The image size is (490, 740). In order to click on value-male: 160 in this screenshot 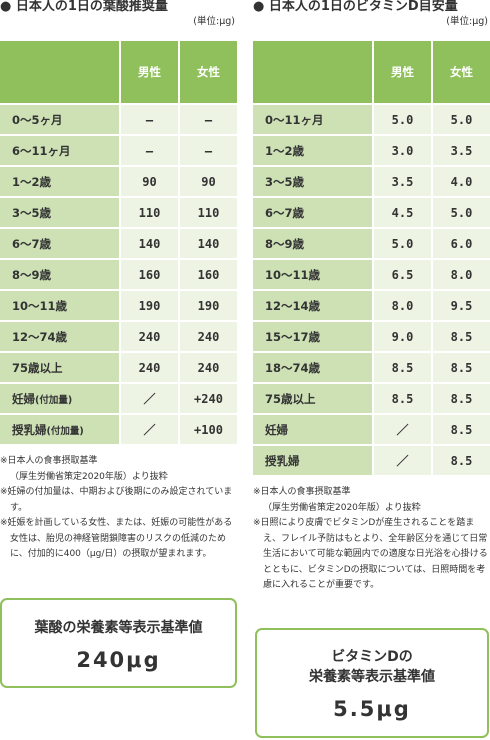, I will do `click(148, 273)`.